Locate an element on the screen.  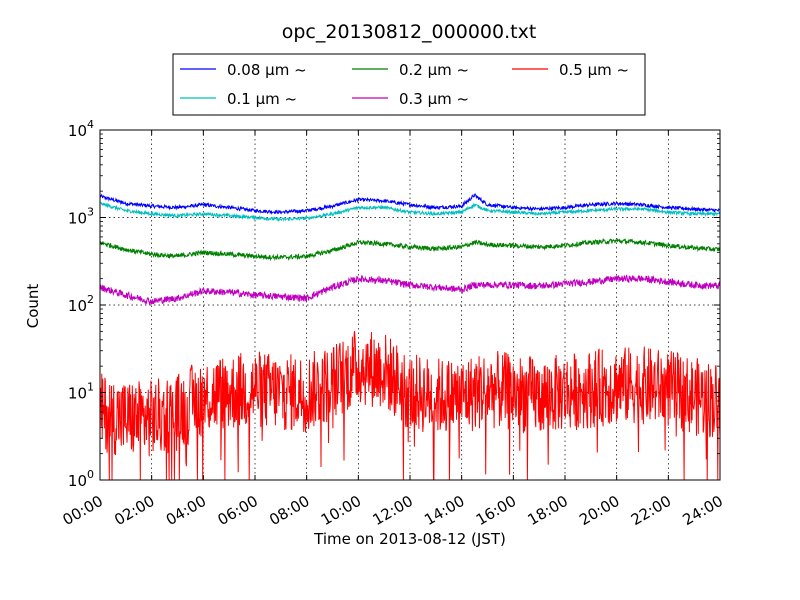
y-tick-label: 10² is located at coordinates (81, 304).